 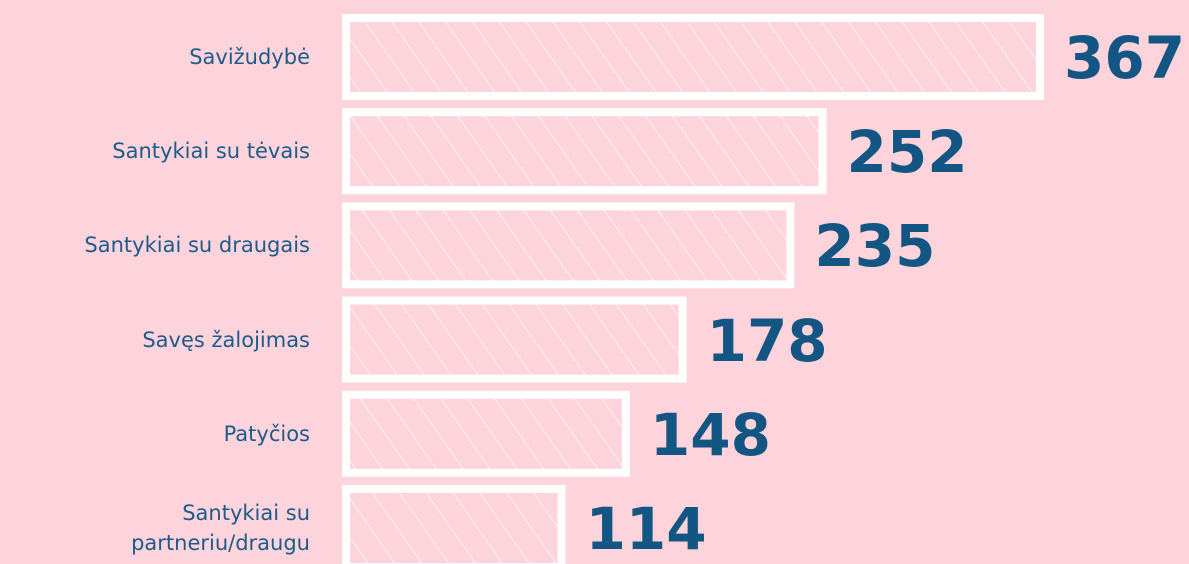 I want to click on category-label: Savęs žalojimas, so click(x=226, y=339).